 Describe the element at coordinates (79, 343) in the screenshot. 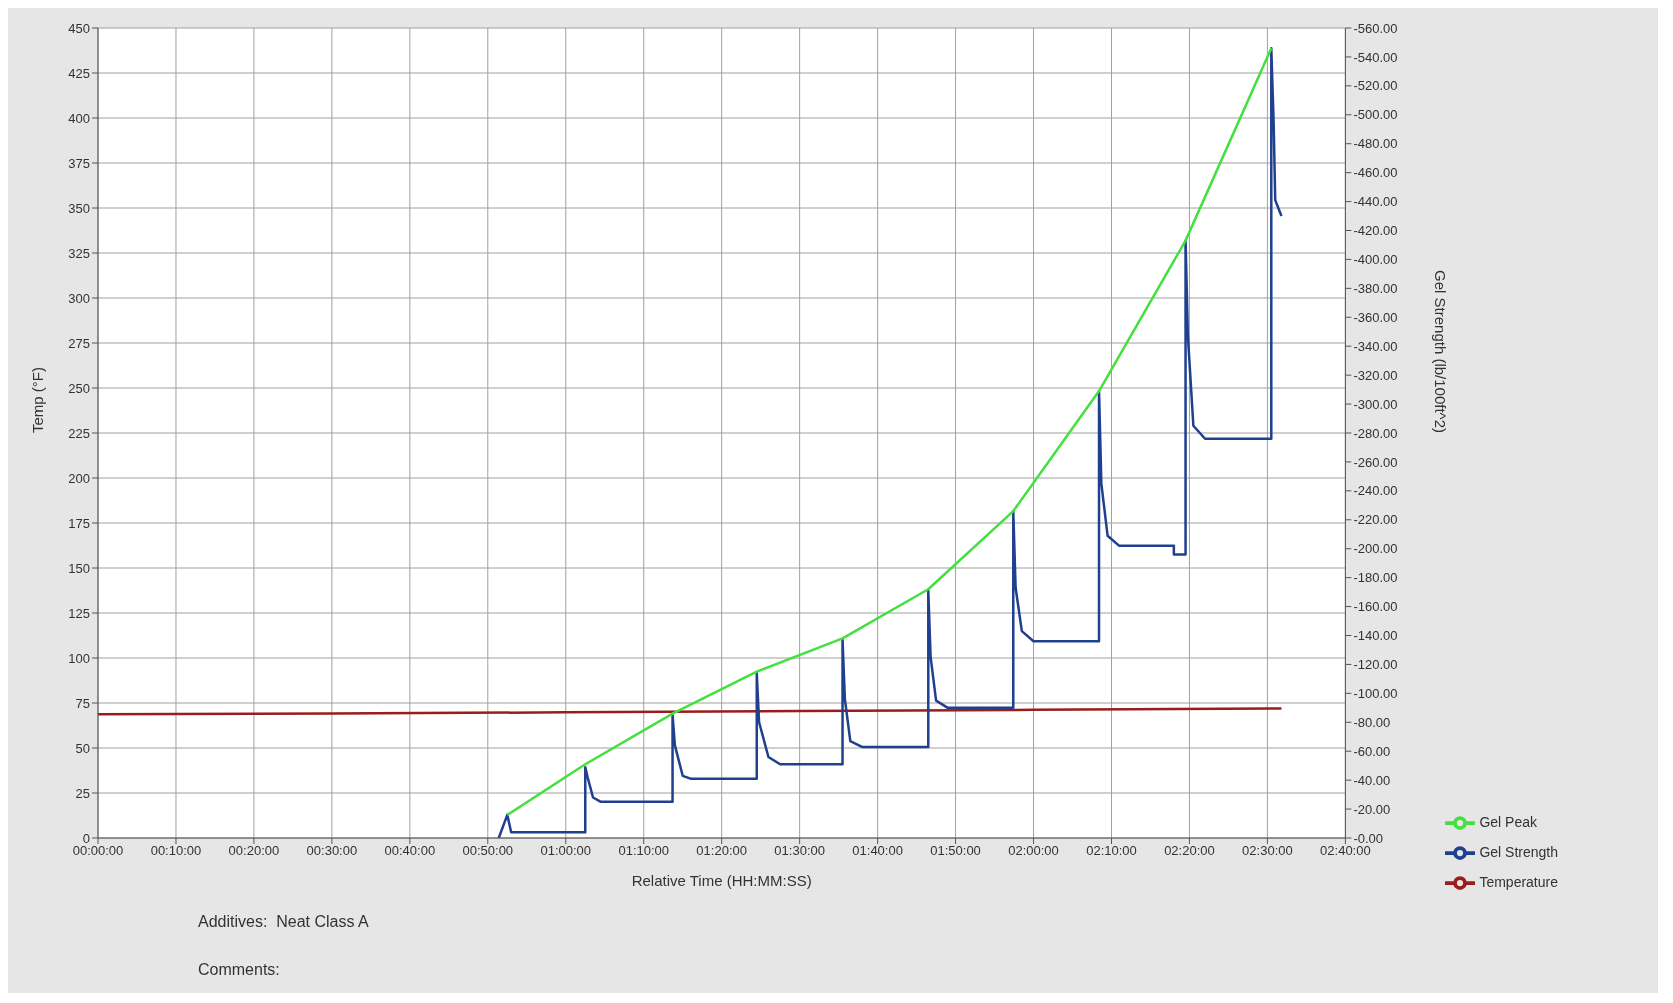

I see `y-tick-label: 275` at that location.